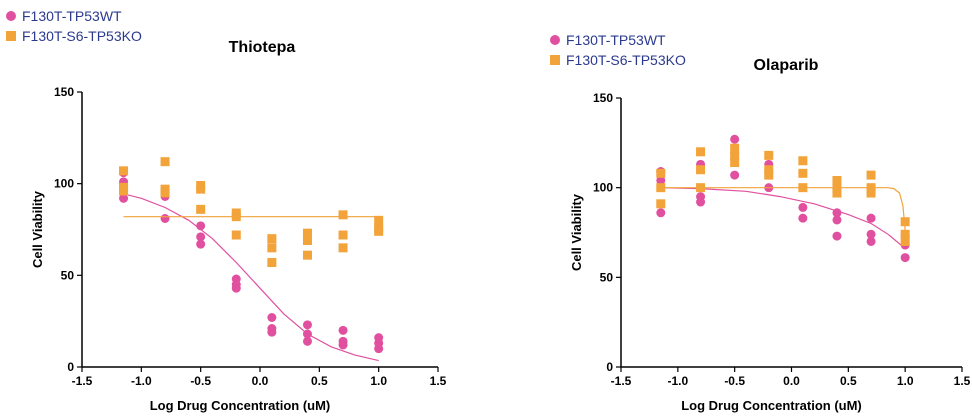  Describe the element at coordinates (555, 40) in the screenshot. I see `circle-marker-icon` at that location.